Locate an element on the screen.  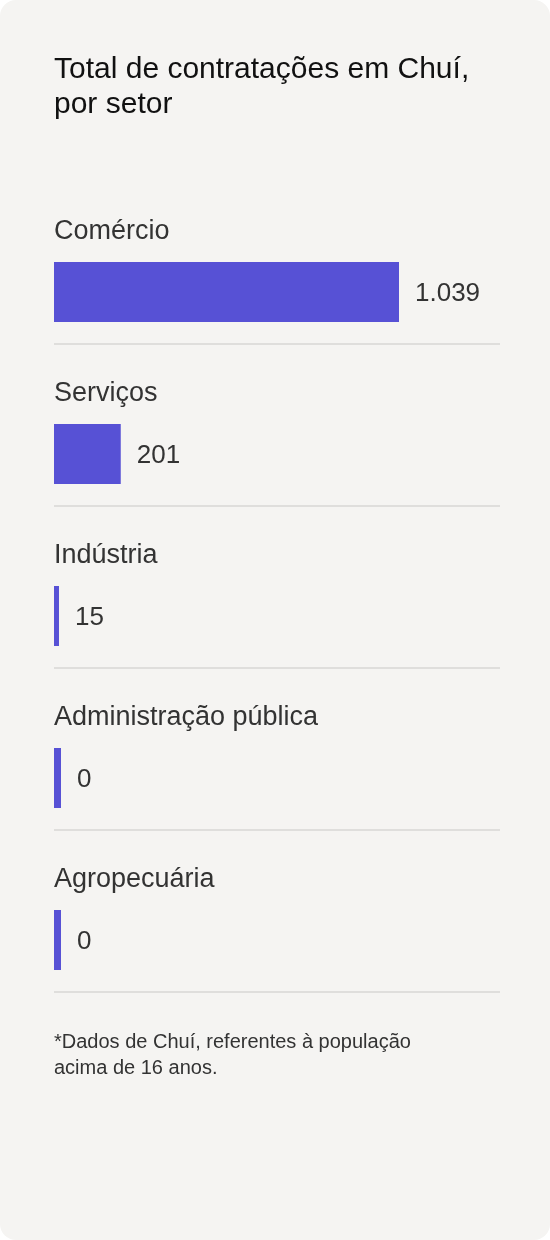
text: *Dados de Chuí, referentes à população acima de 16 anos. is located at coordinates (232, 1054).